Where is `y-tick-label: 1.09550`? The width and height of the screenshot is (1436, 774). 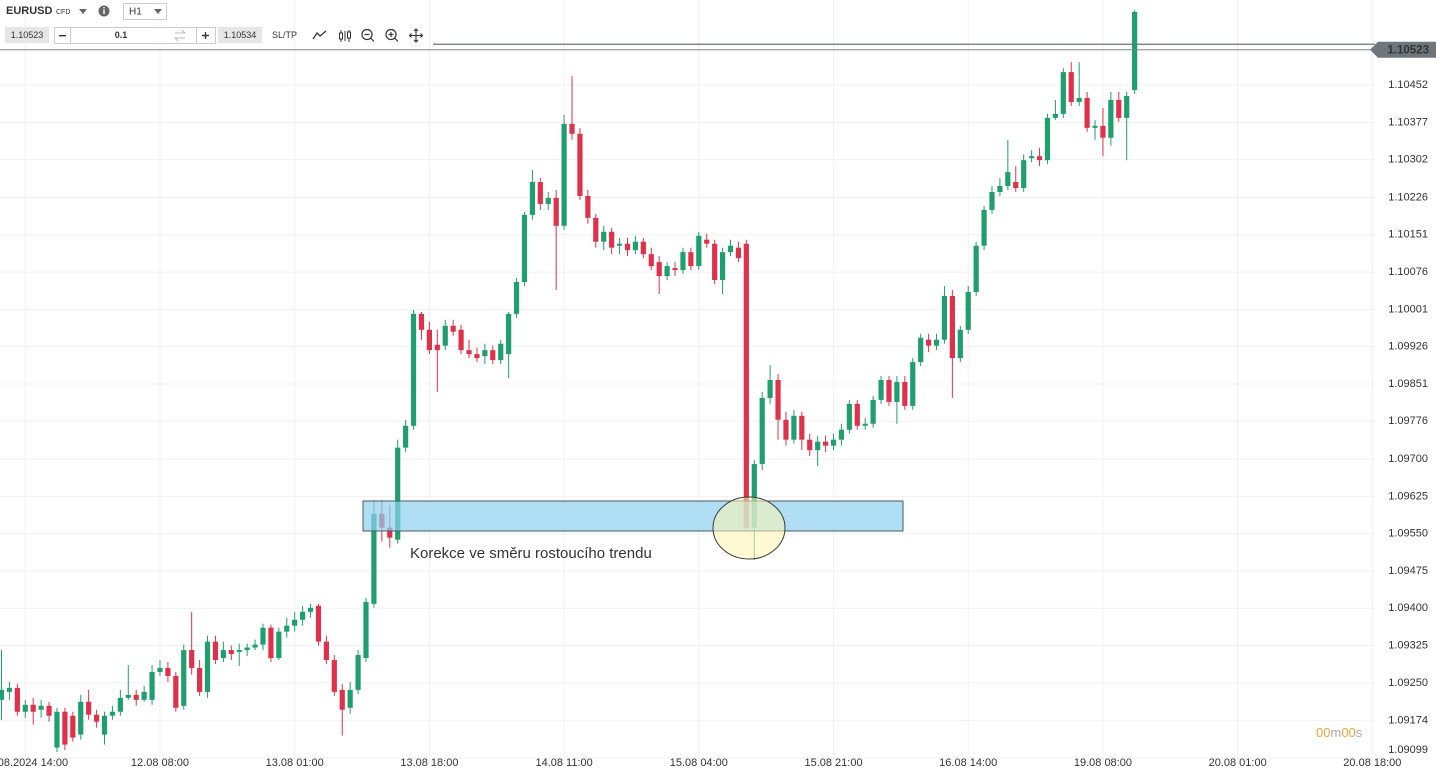 y-tick-label: 1.09550 is located at coordinates (1408, 534).